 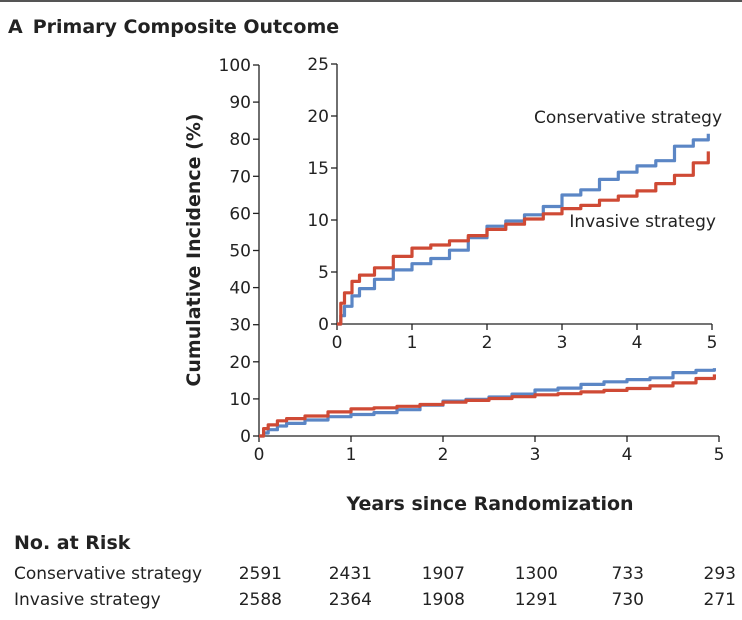 What do you see at coordinates (371, 1) in the screenshot?
I see `top-rule` at bounding box center [371, 1].